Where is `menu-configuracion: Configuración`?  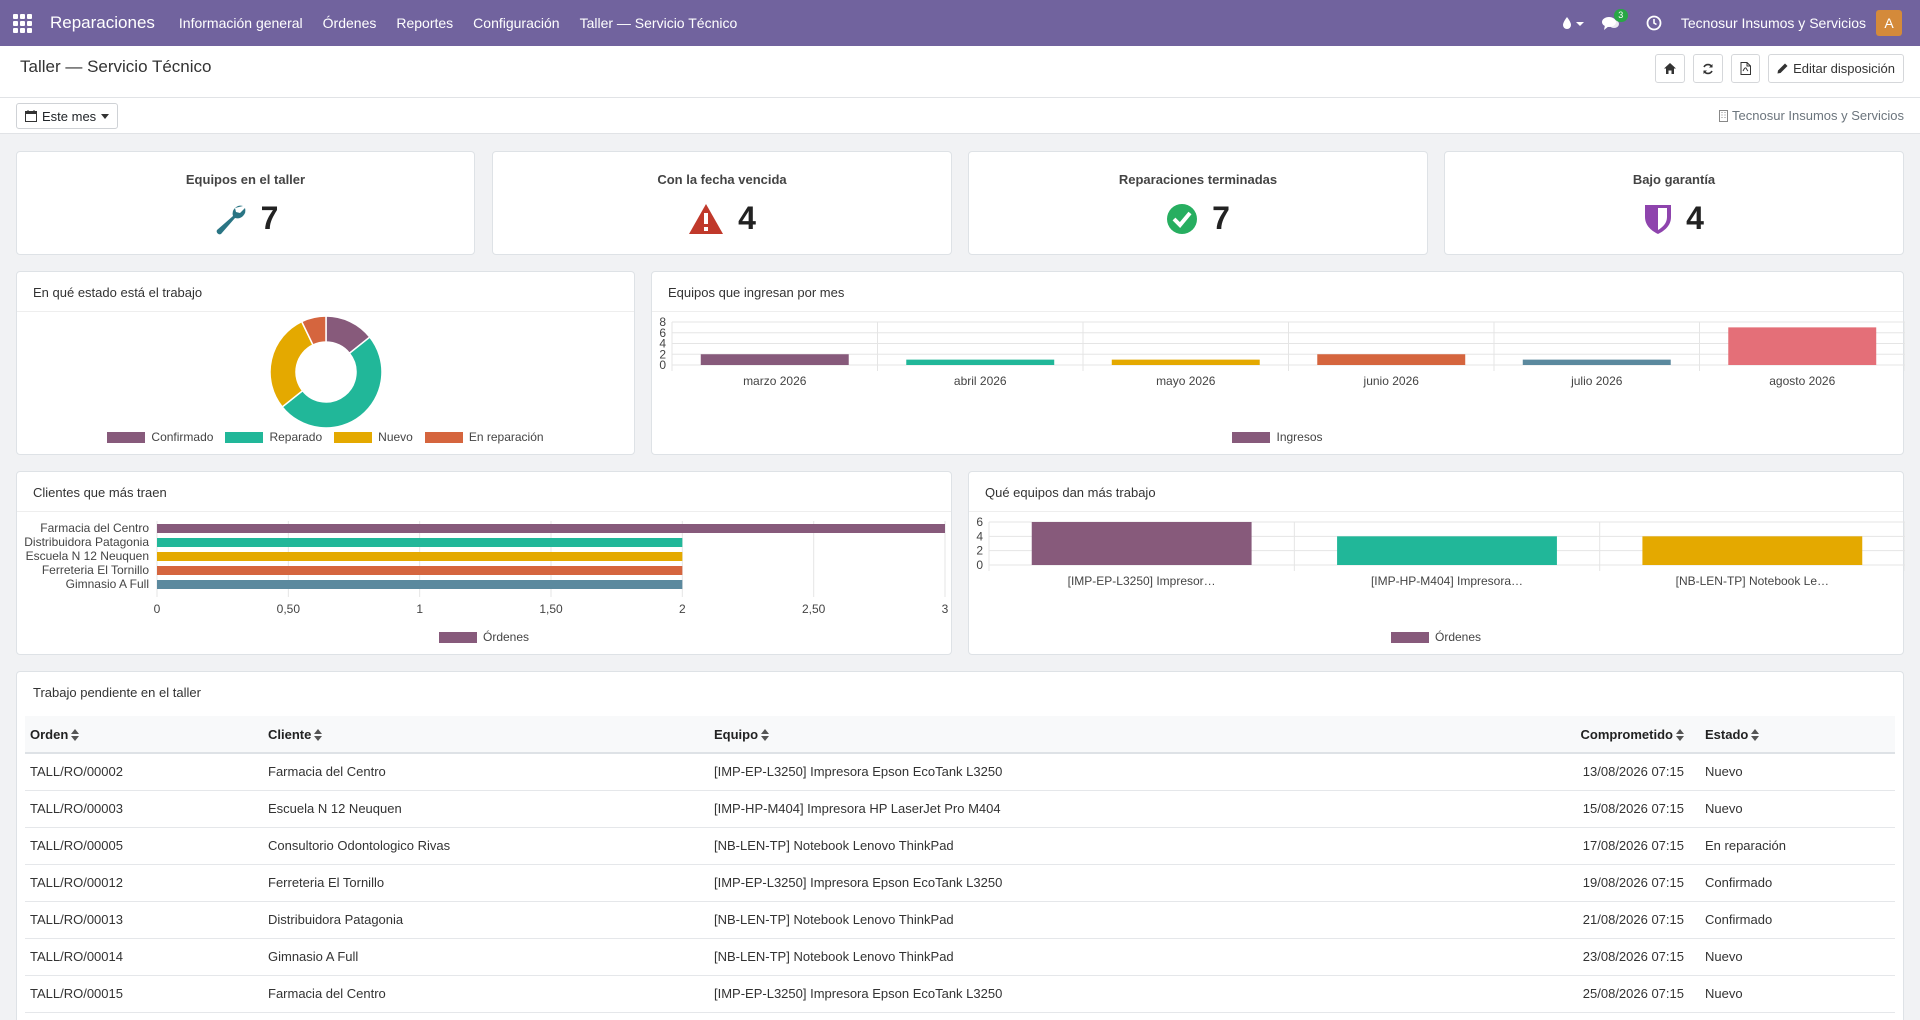
menu-configuracion: Configuración is located at coordinates (516, 23).